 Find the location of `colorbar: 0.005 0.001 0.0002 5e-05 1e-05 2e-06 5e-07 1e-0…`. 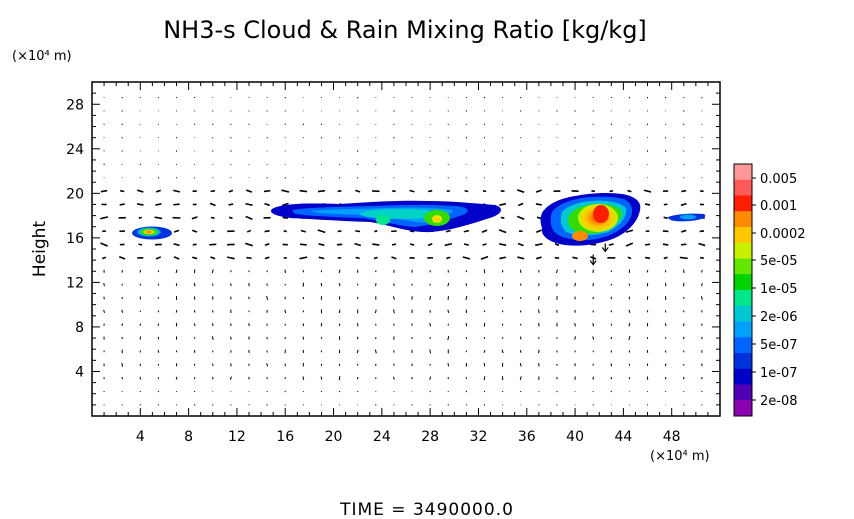

colorbar: 0.005 0.001 0.0002 5e-05 1e-05 2e-06 5e-07 1e-0… is located at coordinates (769, 290).